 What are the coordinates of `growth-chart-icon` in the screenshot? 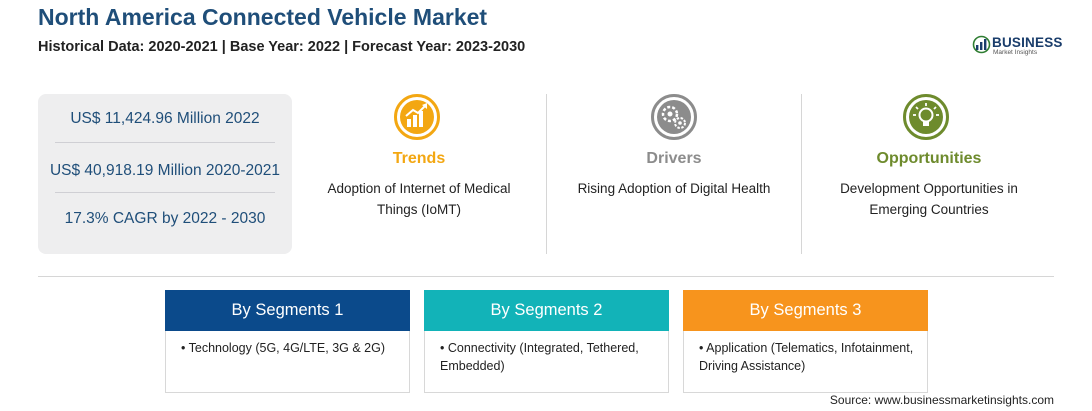 It's located at (417, 117).